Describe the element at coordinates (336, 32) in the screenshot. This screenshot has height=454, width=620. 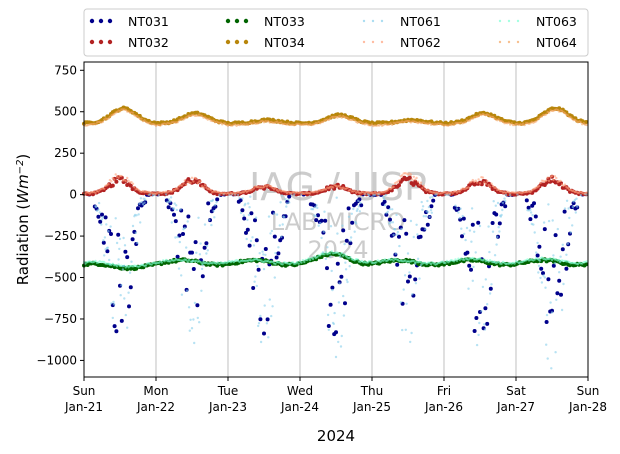
I see `legend: NT031 NT032 NT033 NT034 NT061 NT062 NT063 NT064` at that location.